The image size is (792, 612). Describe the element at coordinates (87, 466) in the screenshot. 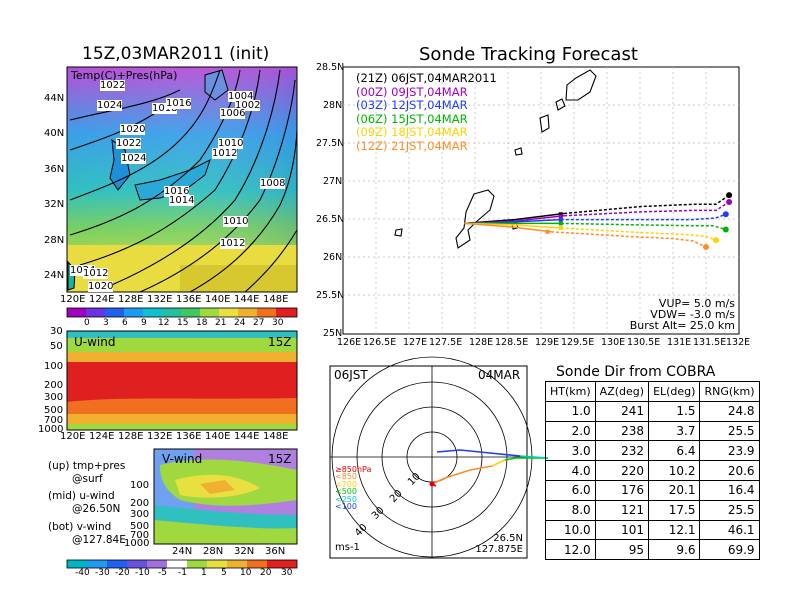

I see `legend-up: (up) tmp+pres` at that location.